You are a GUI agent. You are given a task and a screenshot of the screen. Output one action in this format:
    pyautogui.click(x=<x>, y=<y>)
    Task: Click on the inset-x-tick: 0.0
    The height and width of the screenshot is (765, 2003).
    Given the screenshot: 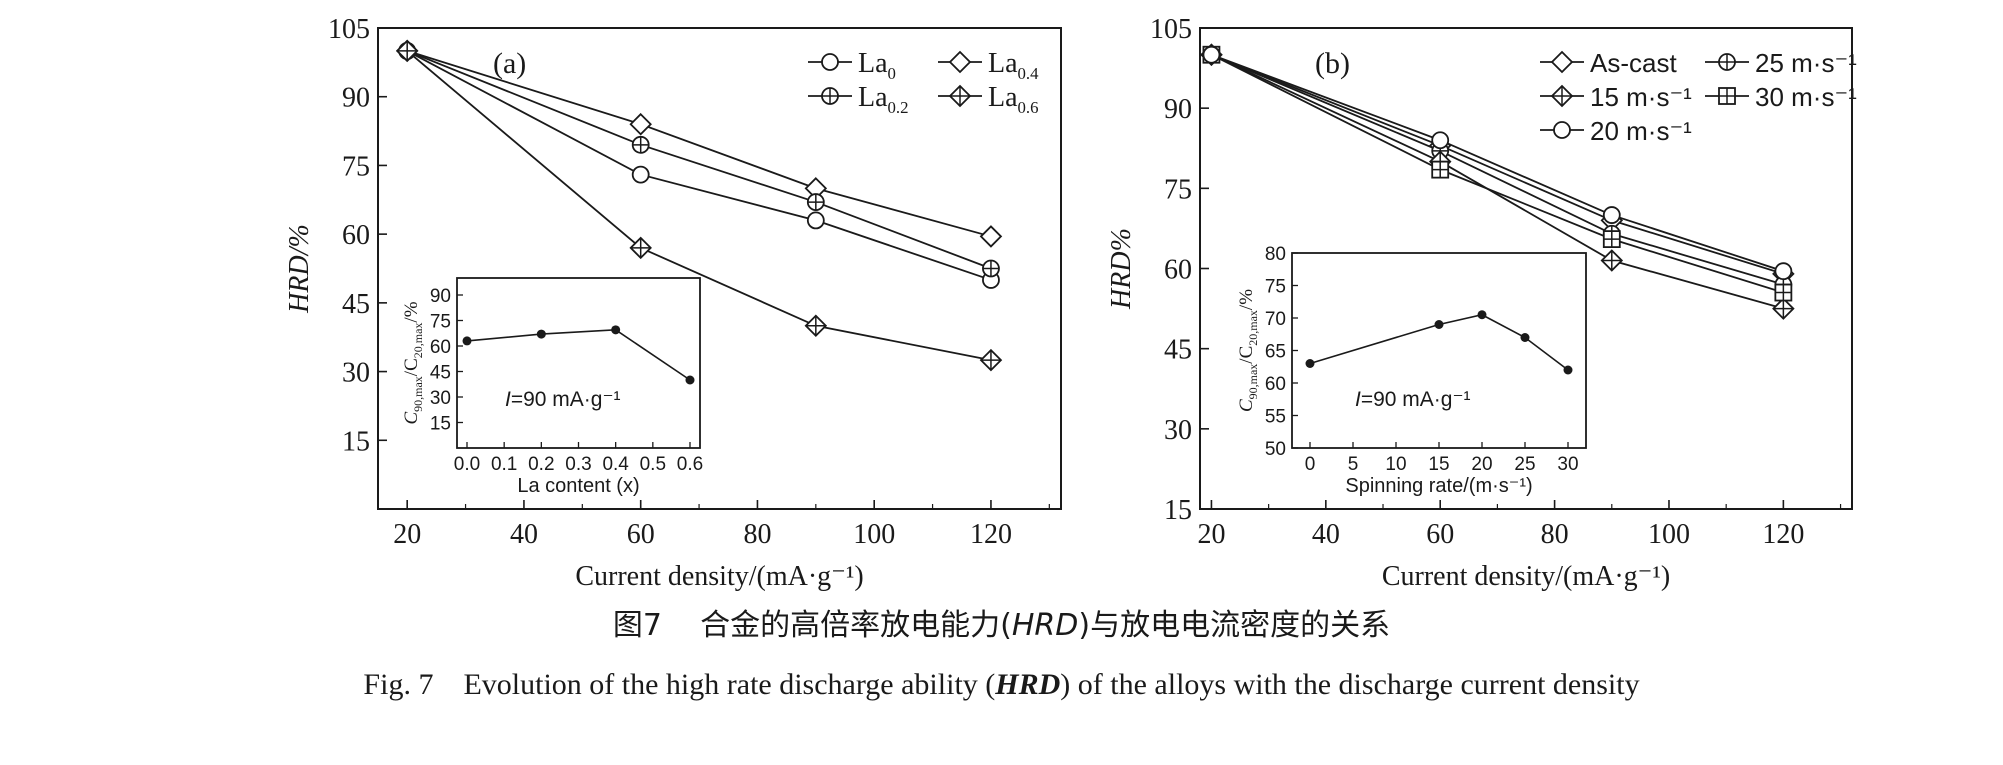 What is the action you would take?
    pyautogui.click(x=467, y=464)
    